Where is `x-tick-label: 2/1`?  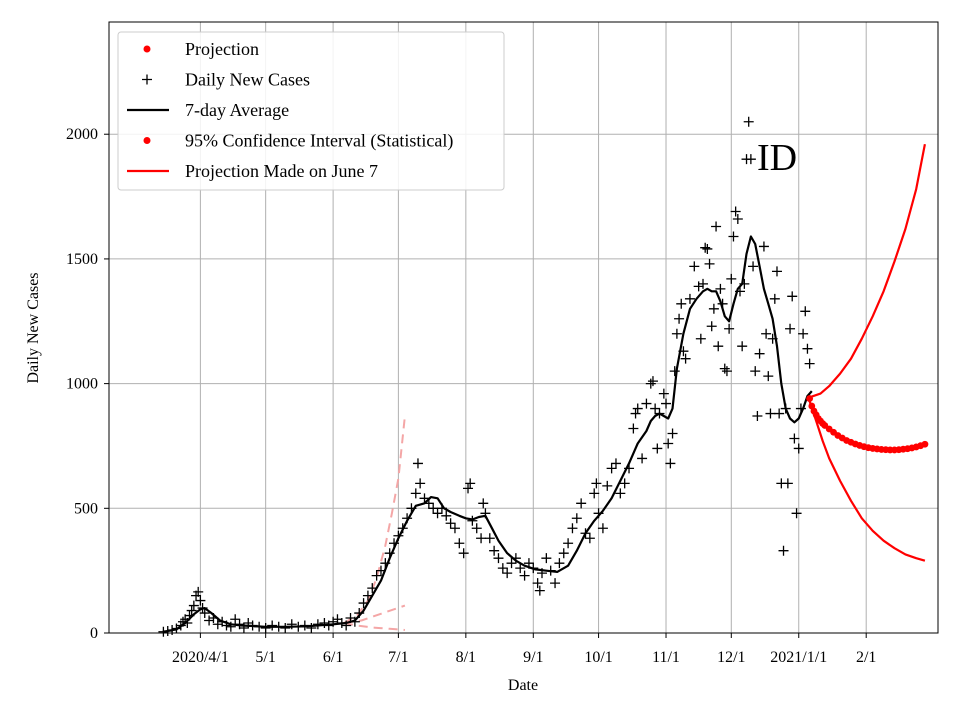 x-tick-label: 2/1 is located at coordinates (866, 657).